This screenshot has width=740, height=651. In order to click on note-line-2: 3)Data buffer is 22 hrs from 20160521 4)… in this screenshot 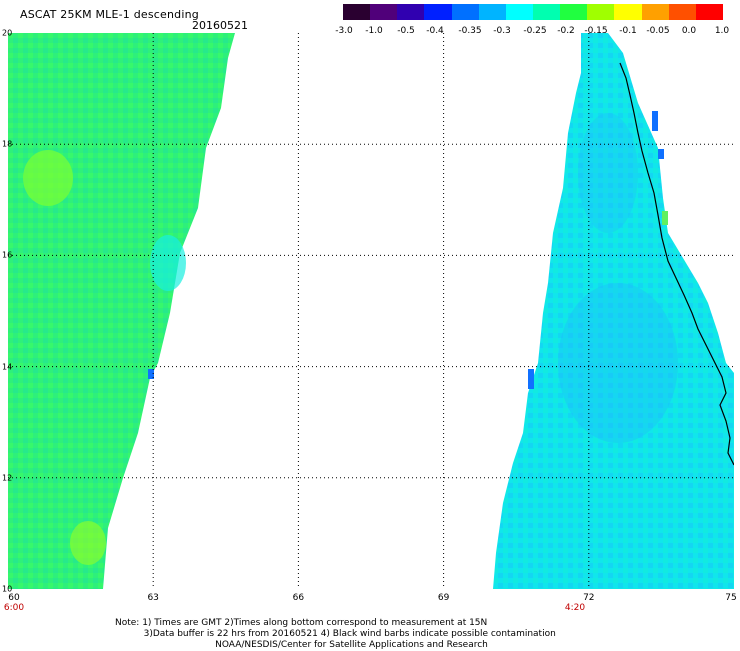, I will do `click(349, 634)`.